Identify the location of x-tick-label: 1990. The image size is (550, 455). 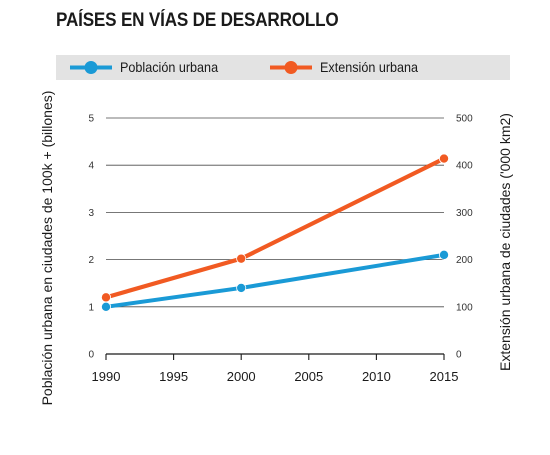
(106, 376).